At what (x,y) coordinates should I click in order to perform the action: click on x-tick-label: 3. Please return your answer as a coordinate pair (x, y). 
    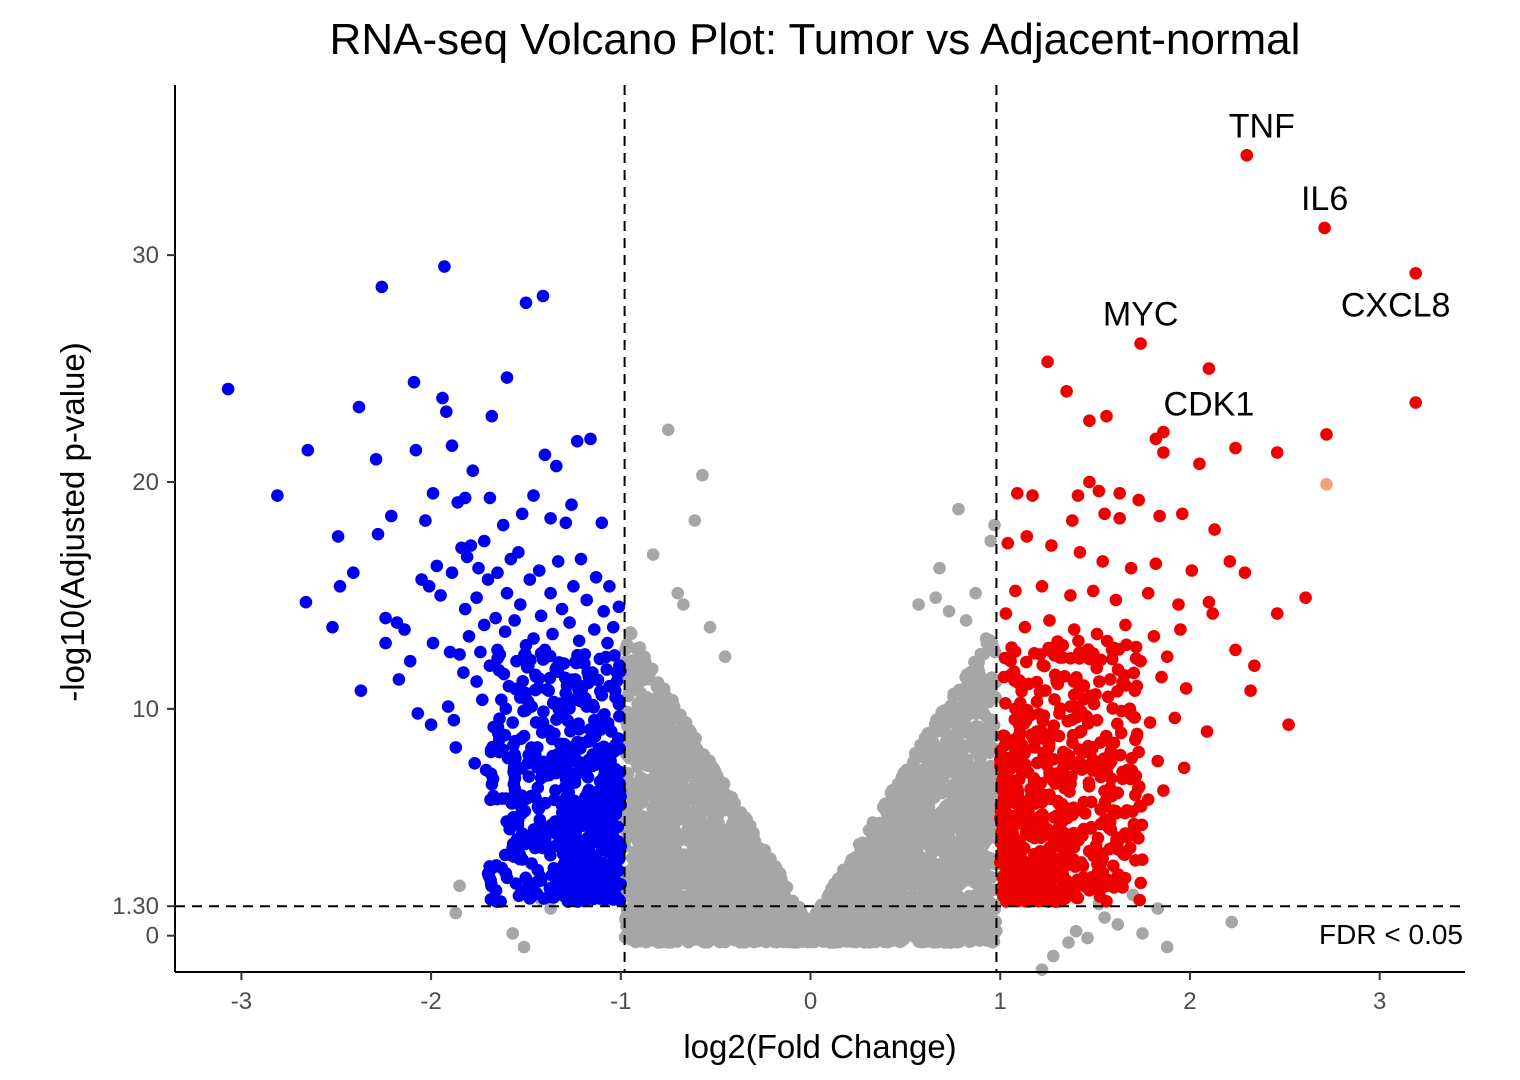
    Looking at the image, I should click on (1379, 1001).